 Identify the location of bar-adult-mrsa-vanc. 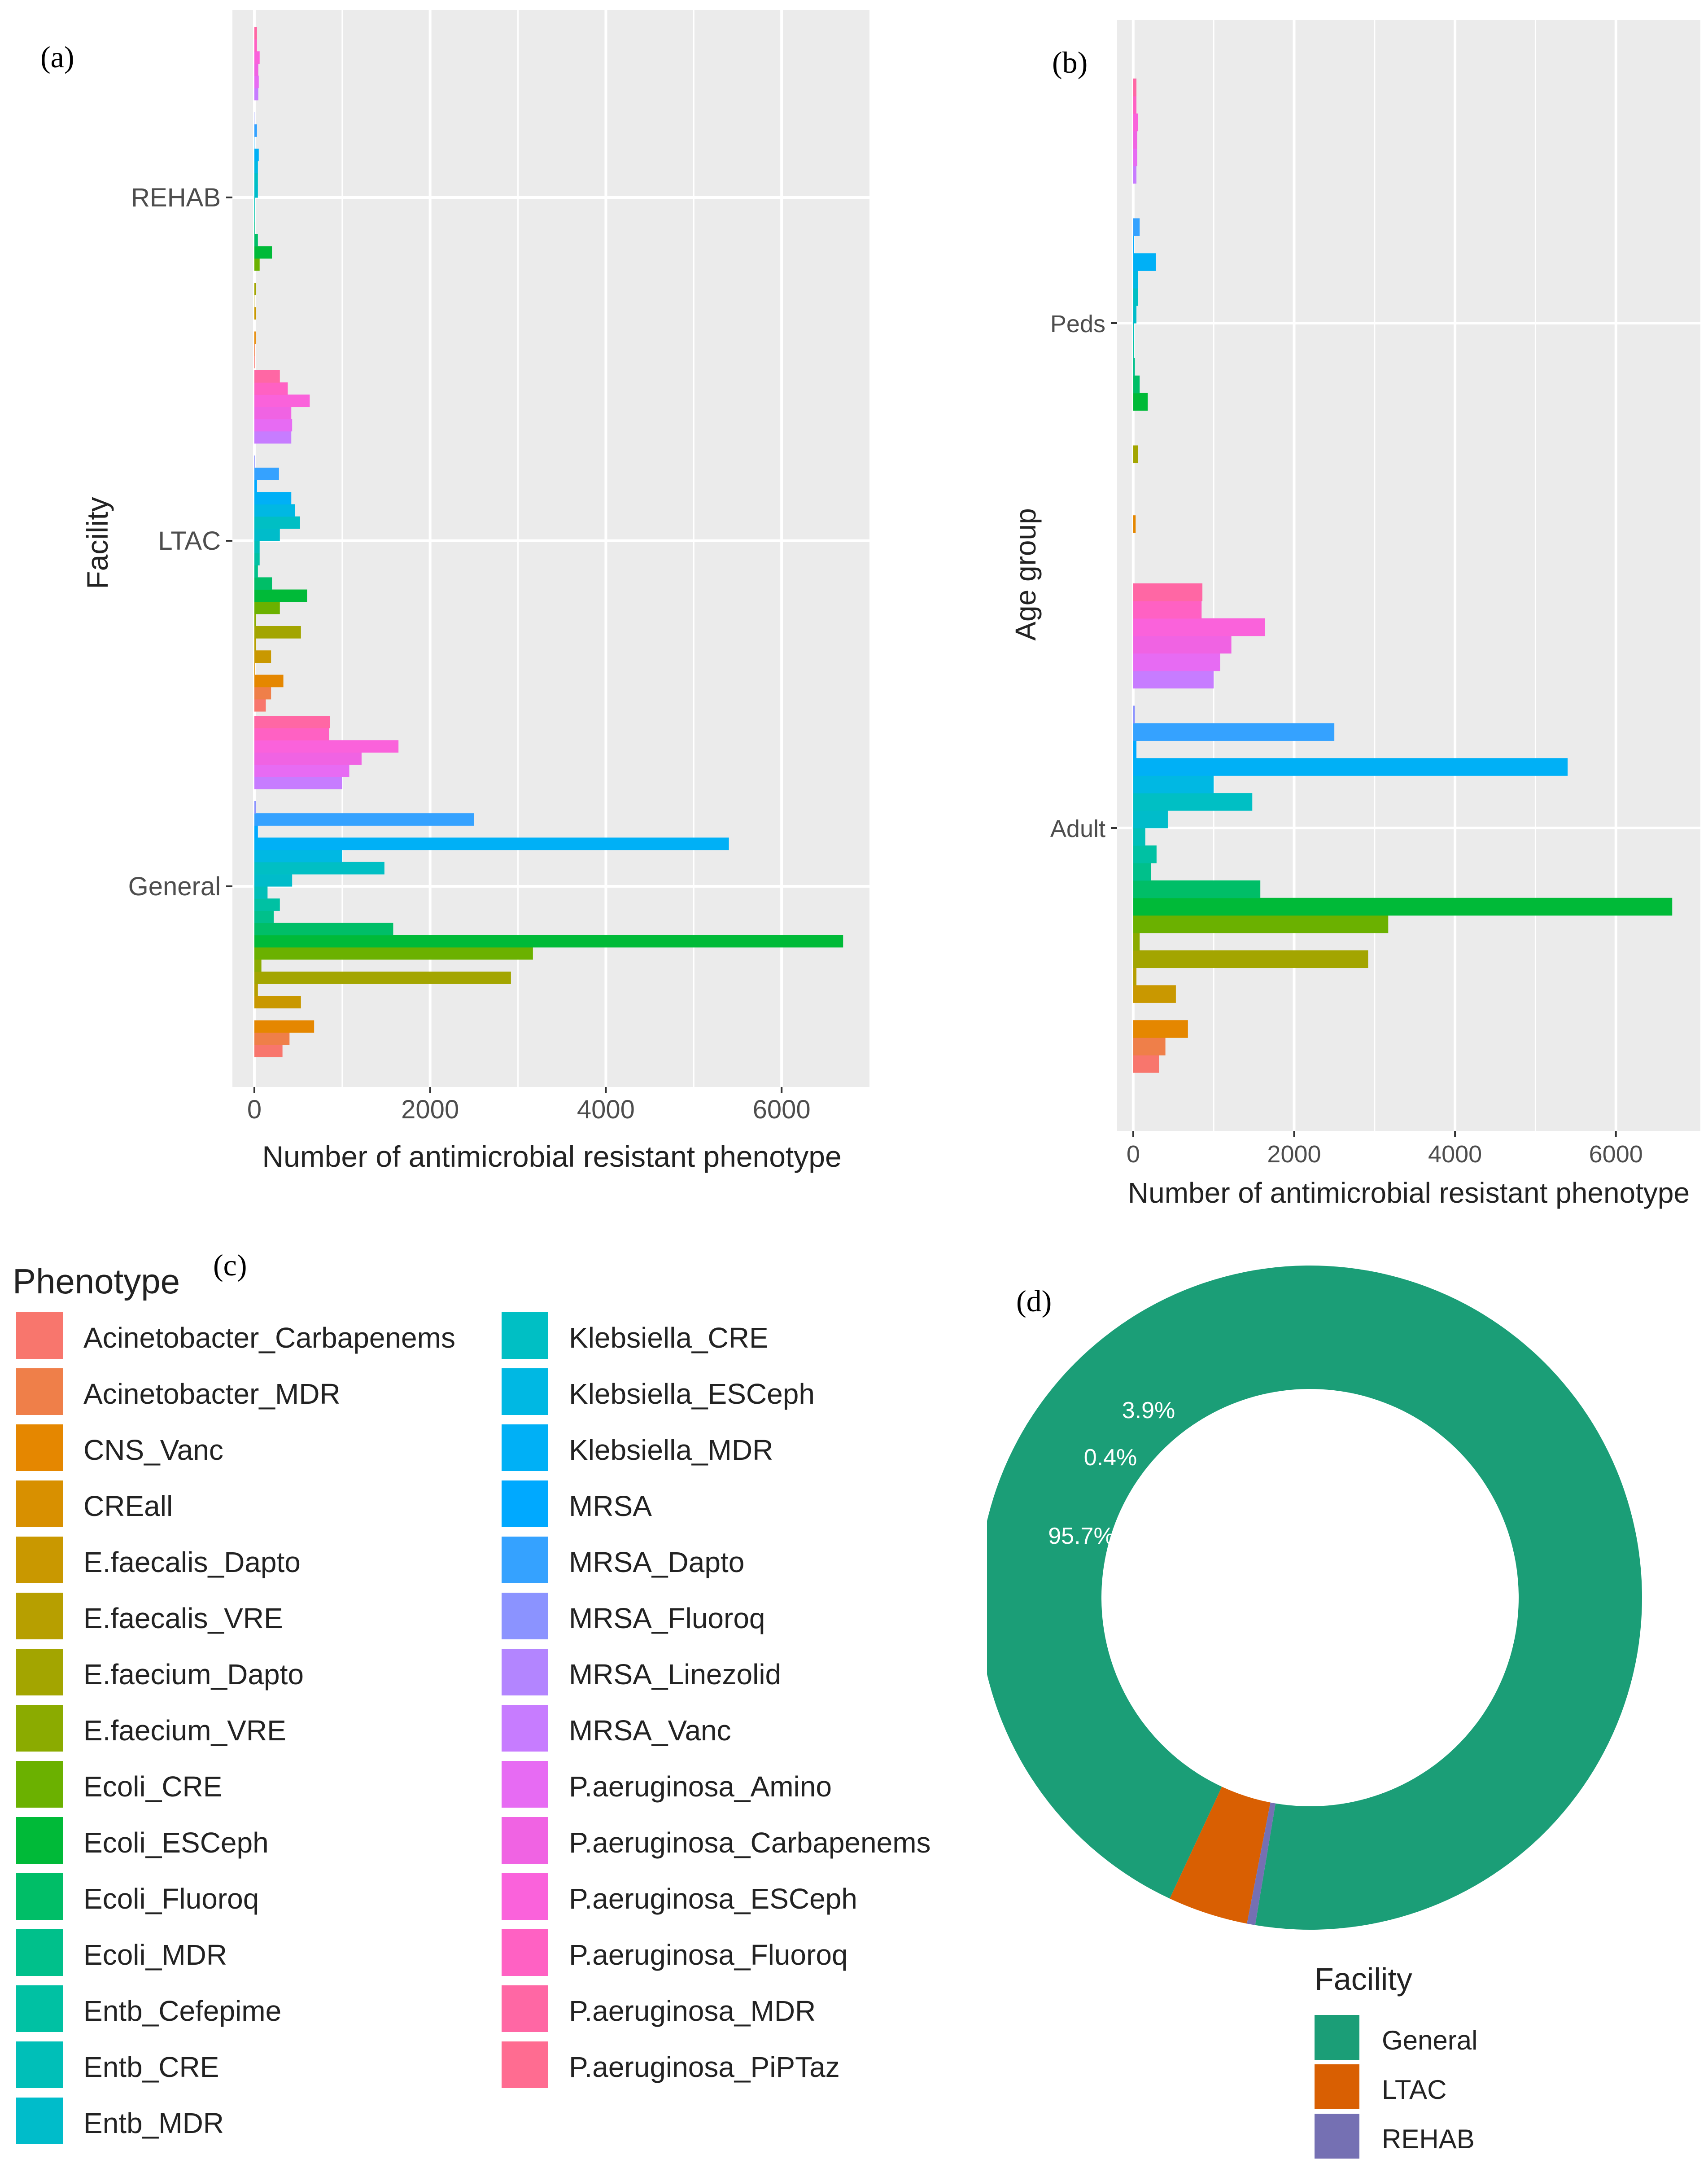
(1173, 679).